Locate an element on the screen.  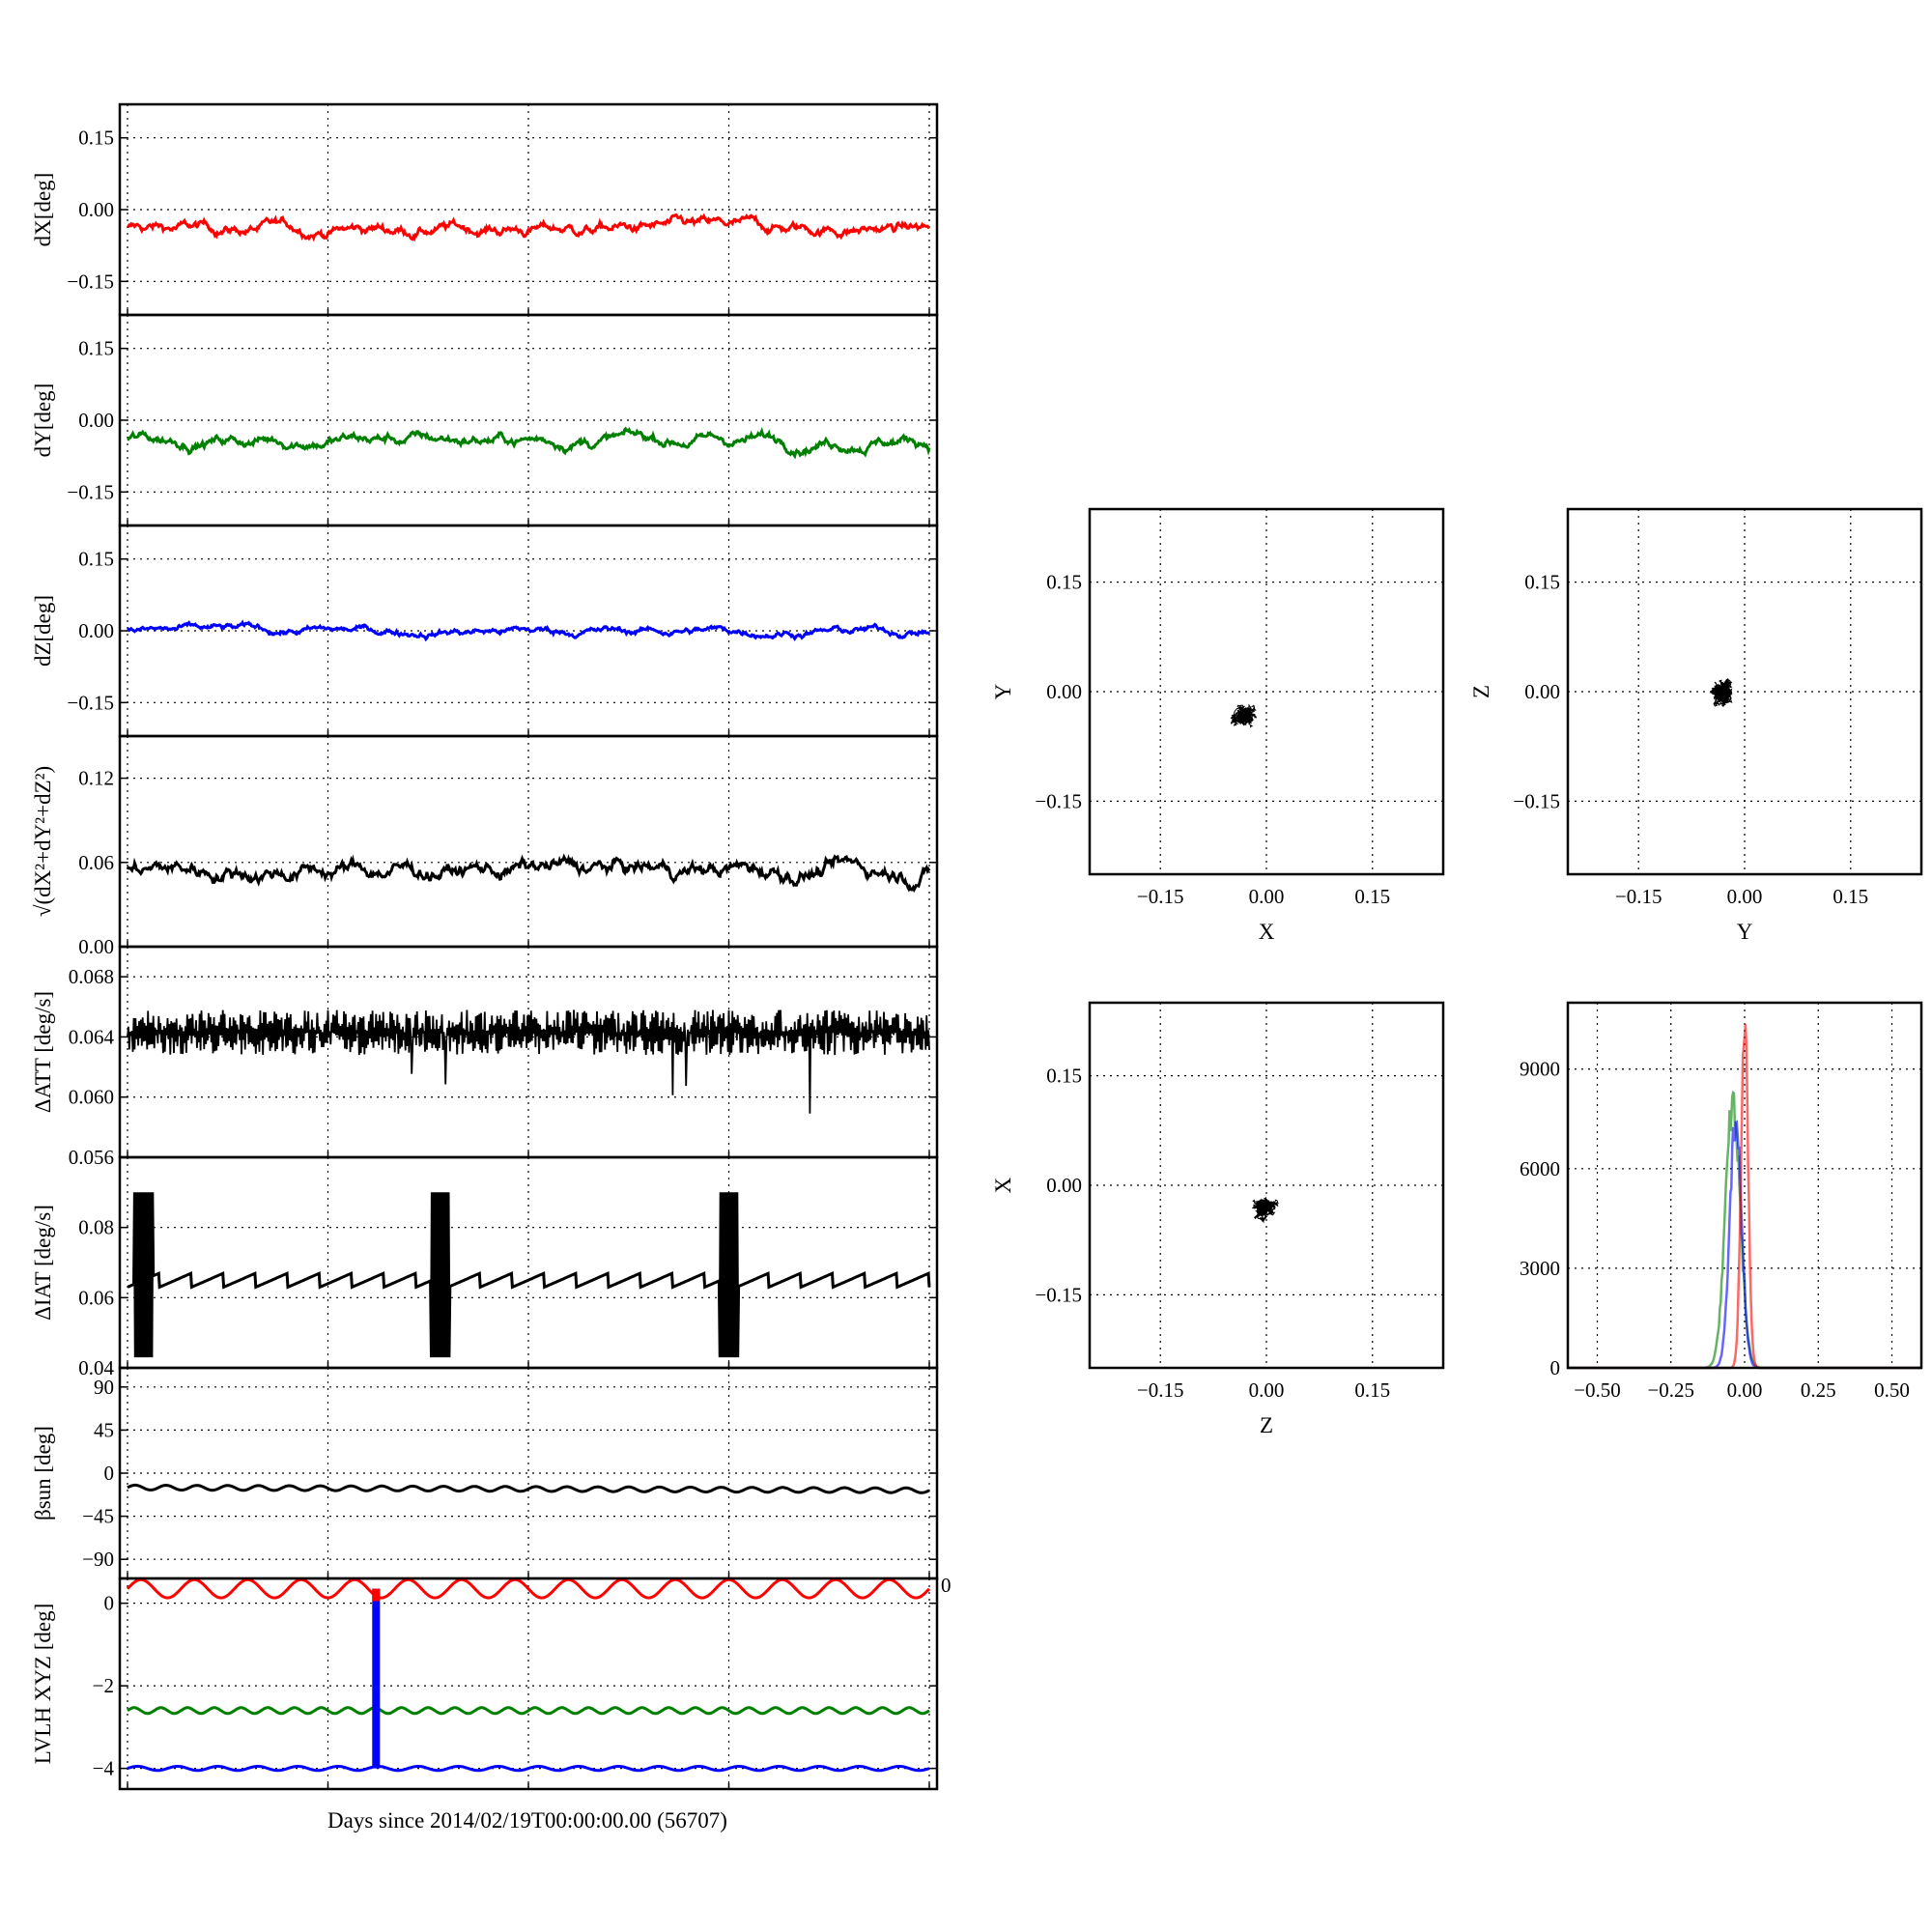
ytick-label: −2 is located at coordinates (103, 1685).